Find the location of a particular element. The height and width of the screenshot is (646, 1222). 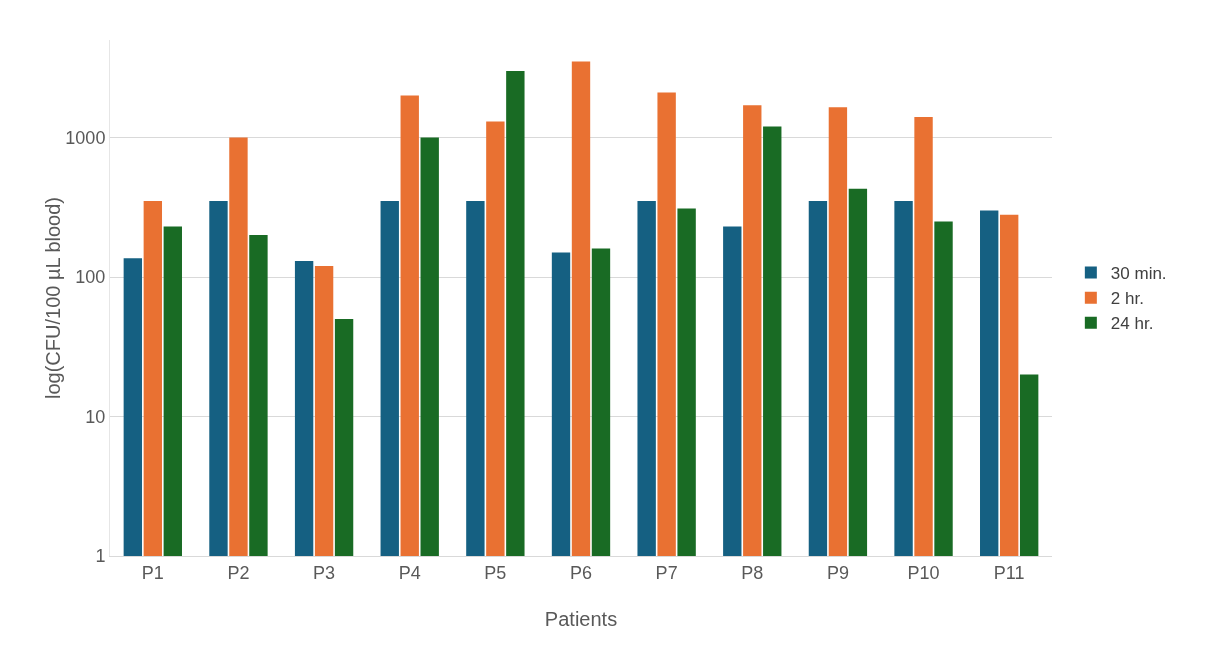

y-tick-label: 1000 is located at coordinates (85, 137).